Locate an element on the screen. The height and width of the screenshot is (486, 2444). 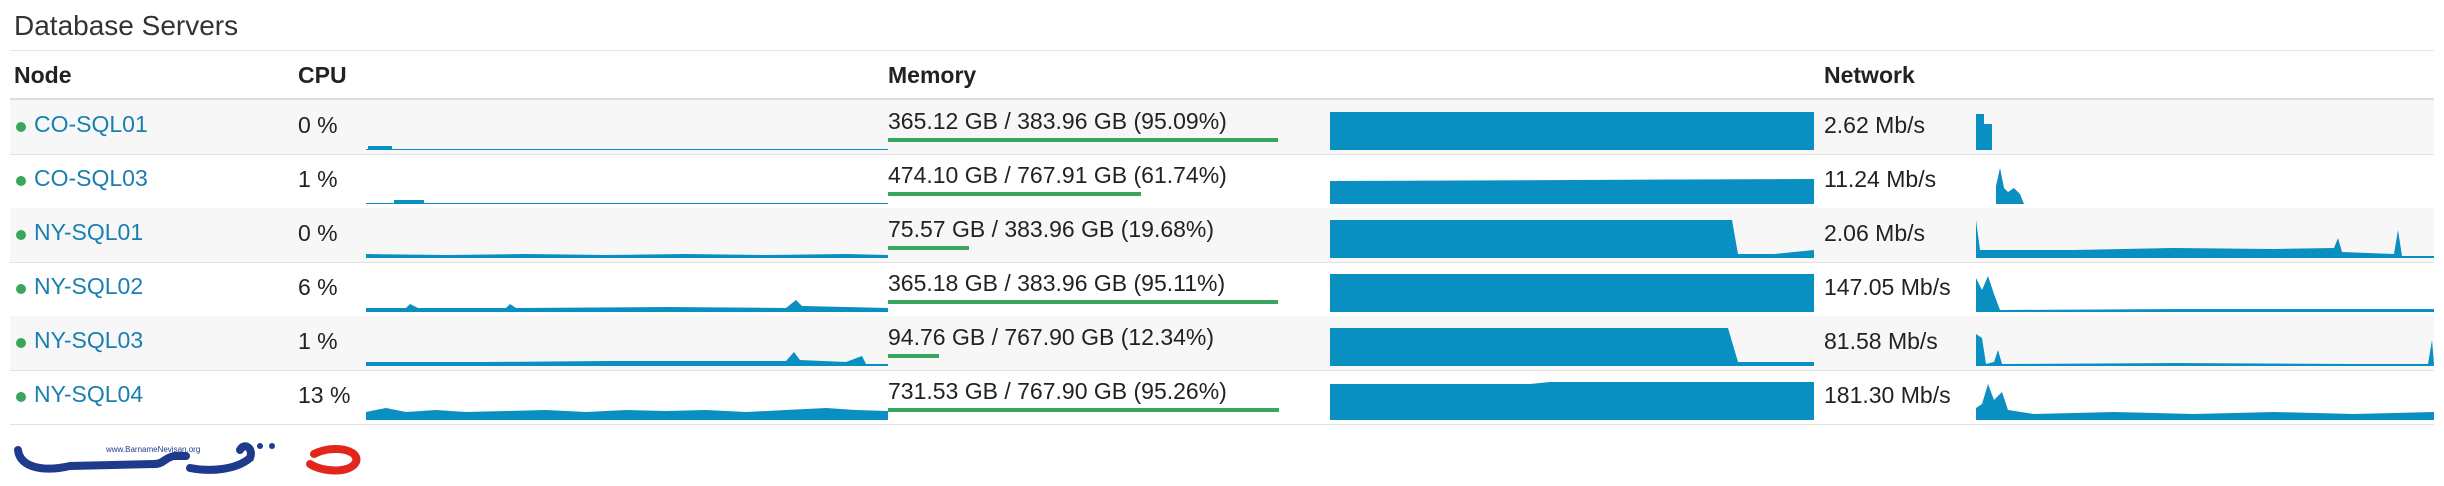
panel-title: Database Servers is located at coordinates (126, 25).